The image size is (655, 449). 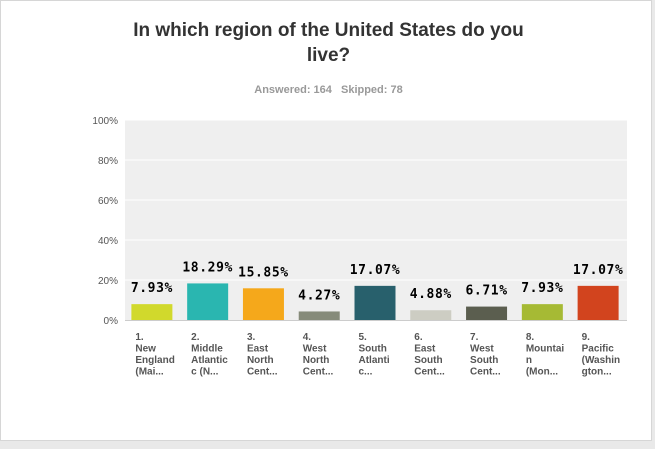 I want to click on response-stats: Answered: 164 Skipped: 78, so click(x=328, y=90).